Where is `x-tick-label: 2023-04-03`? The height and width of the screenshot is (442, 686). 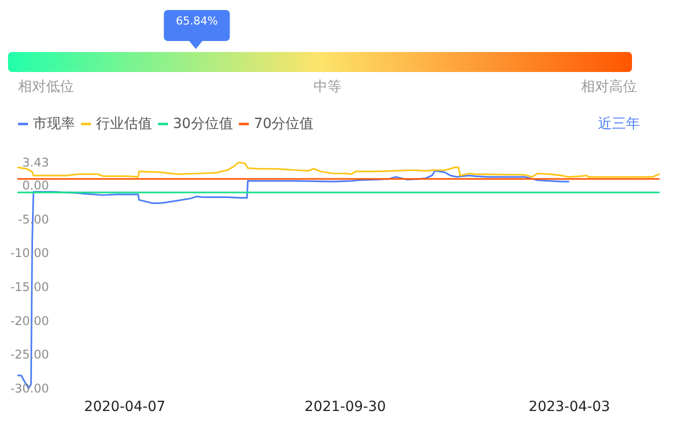
x-tick-label: 2023-04-03 is located at coordinates (569, 407).